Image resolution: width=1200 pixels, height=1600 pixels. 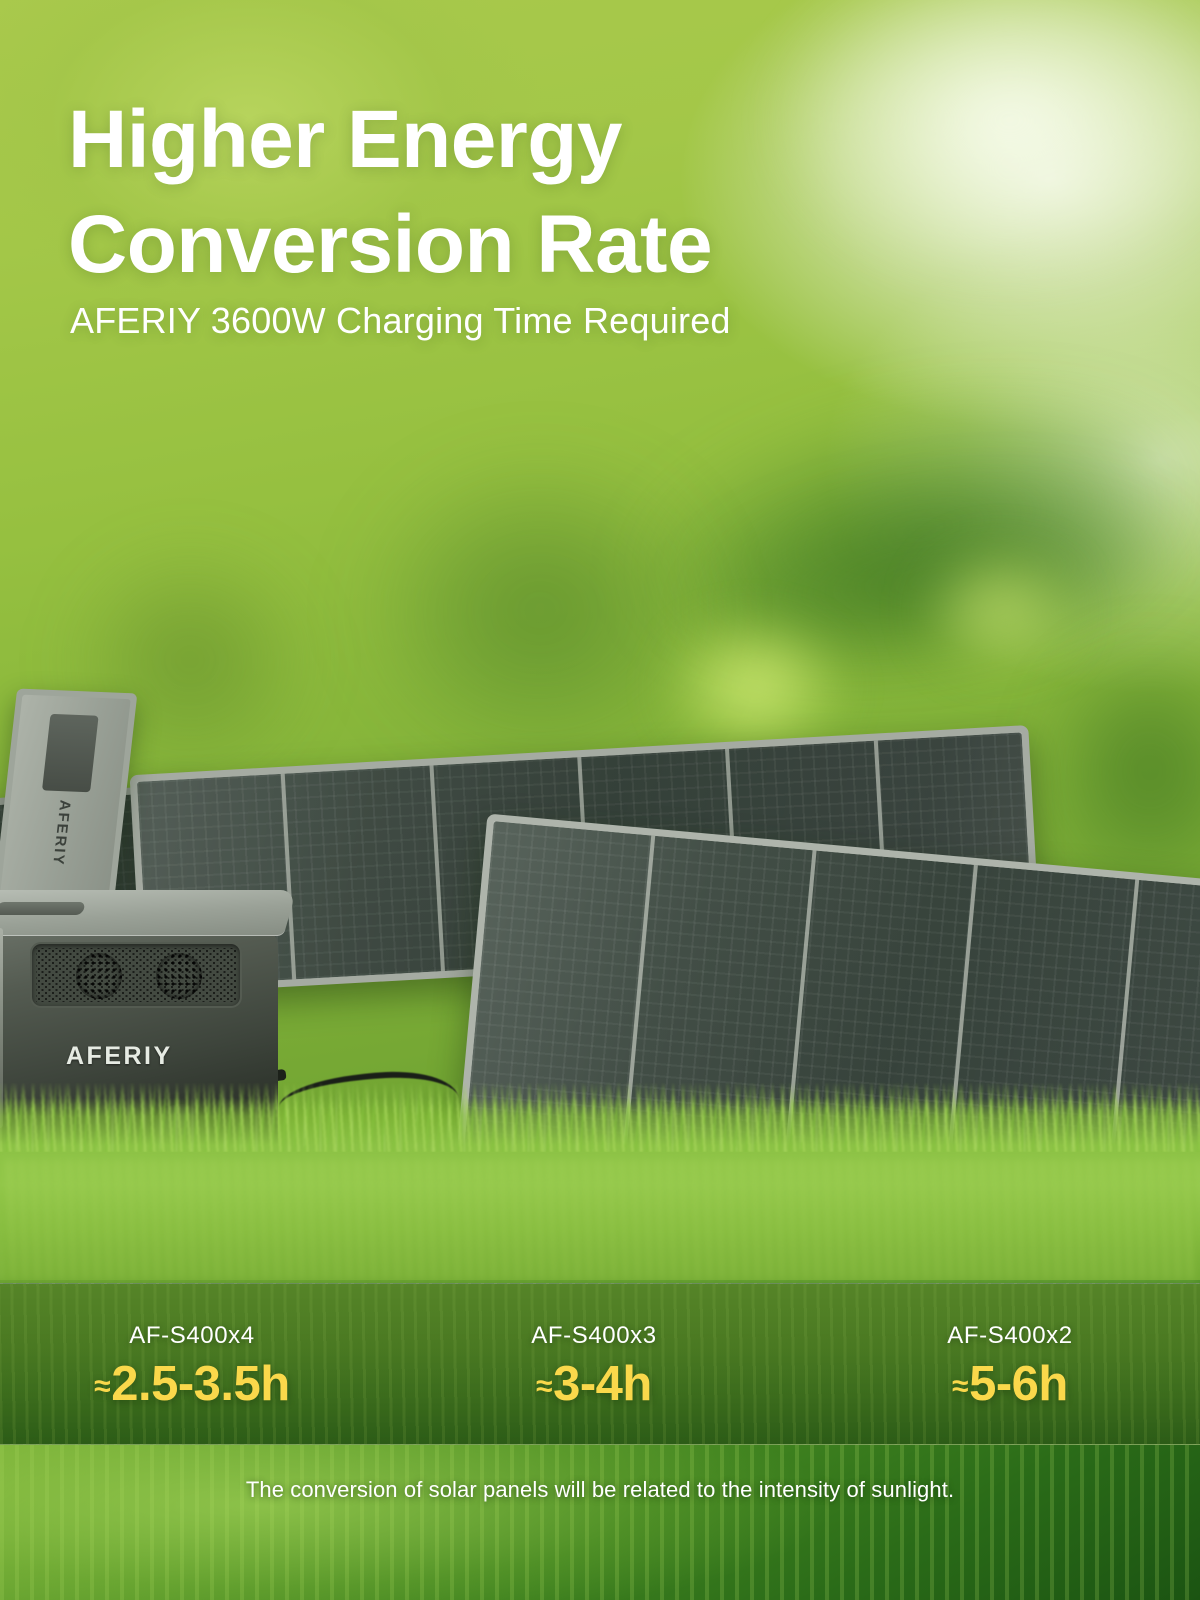 I want to click on stat-column-af-s400x4: AF-S400x4 ≈2.5-3.5h, so click(x=196, y=1364).